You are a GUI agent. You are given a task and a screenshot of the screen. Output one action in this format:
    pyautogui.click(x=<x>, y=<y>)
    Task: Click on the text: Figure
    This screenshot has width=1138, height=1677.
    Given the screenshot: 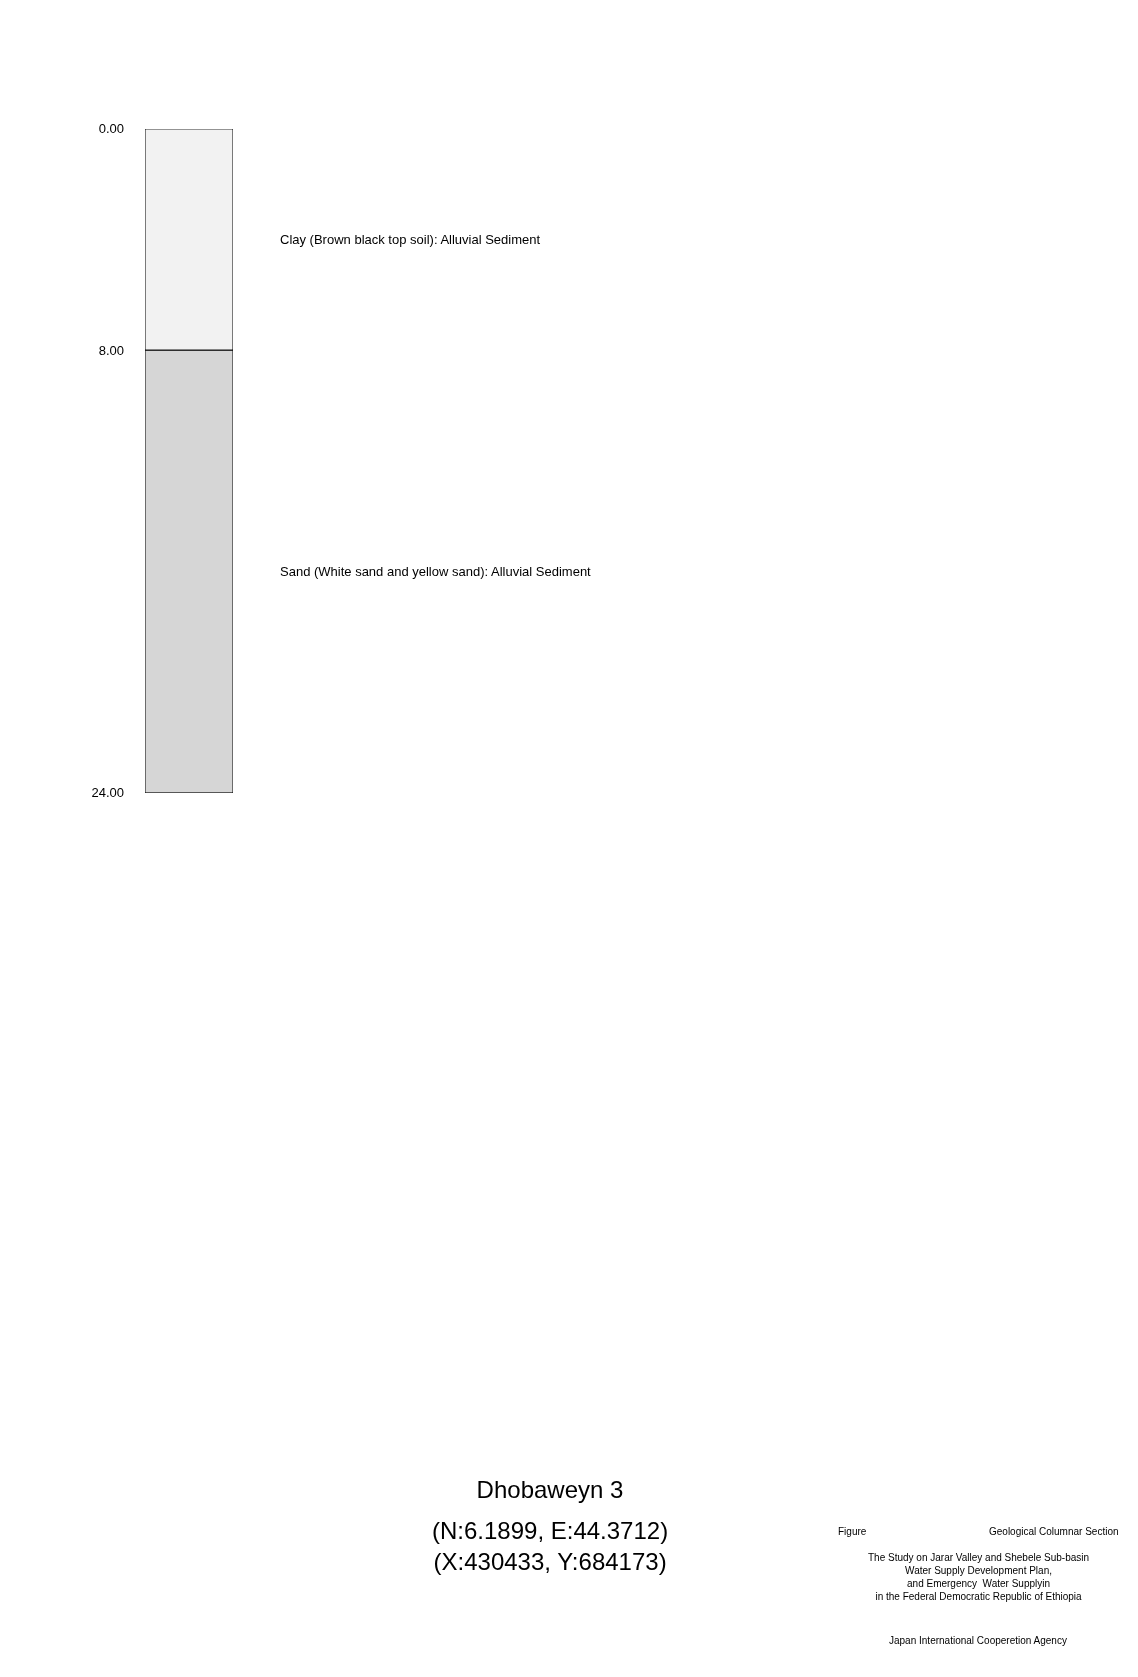 What is the action you would take?
    pyautogui.click(x=852, y=1531)
    